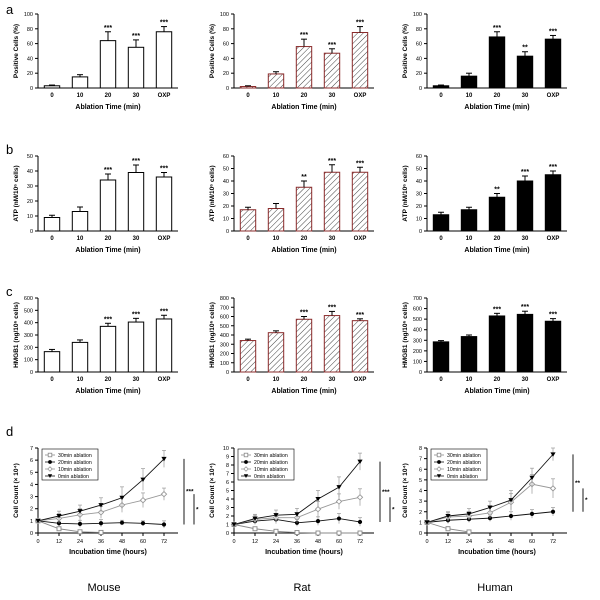 This screenshot has width=600, height=600. Describe the element at coordinates (420, 449) in the screenshot. I see `y-tick-label: 8` at that location.